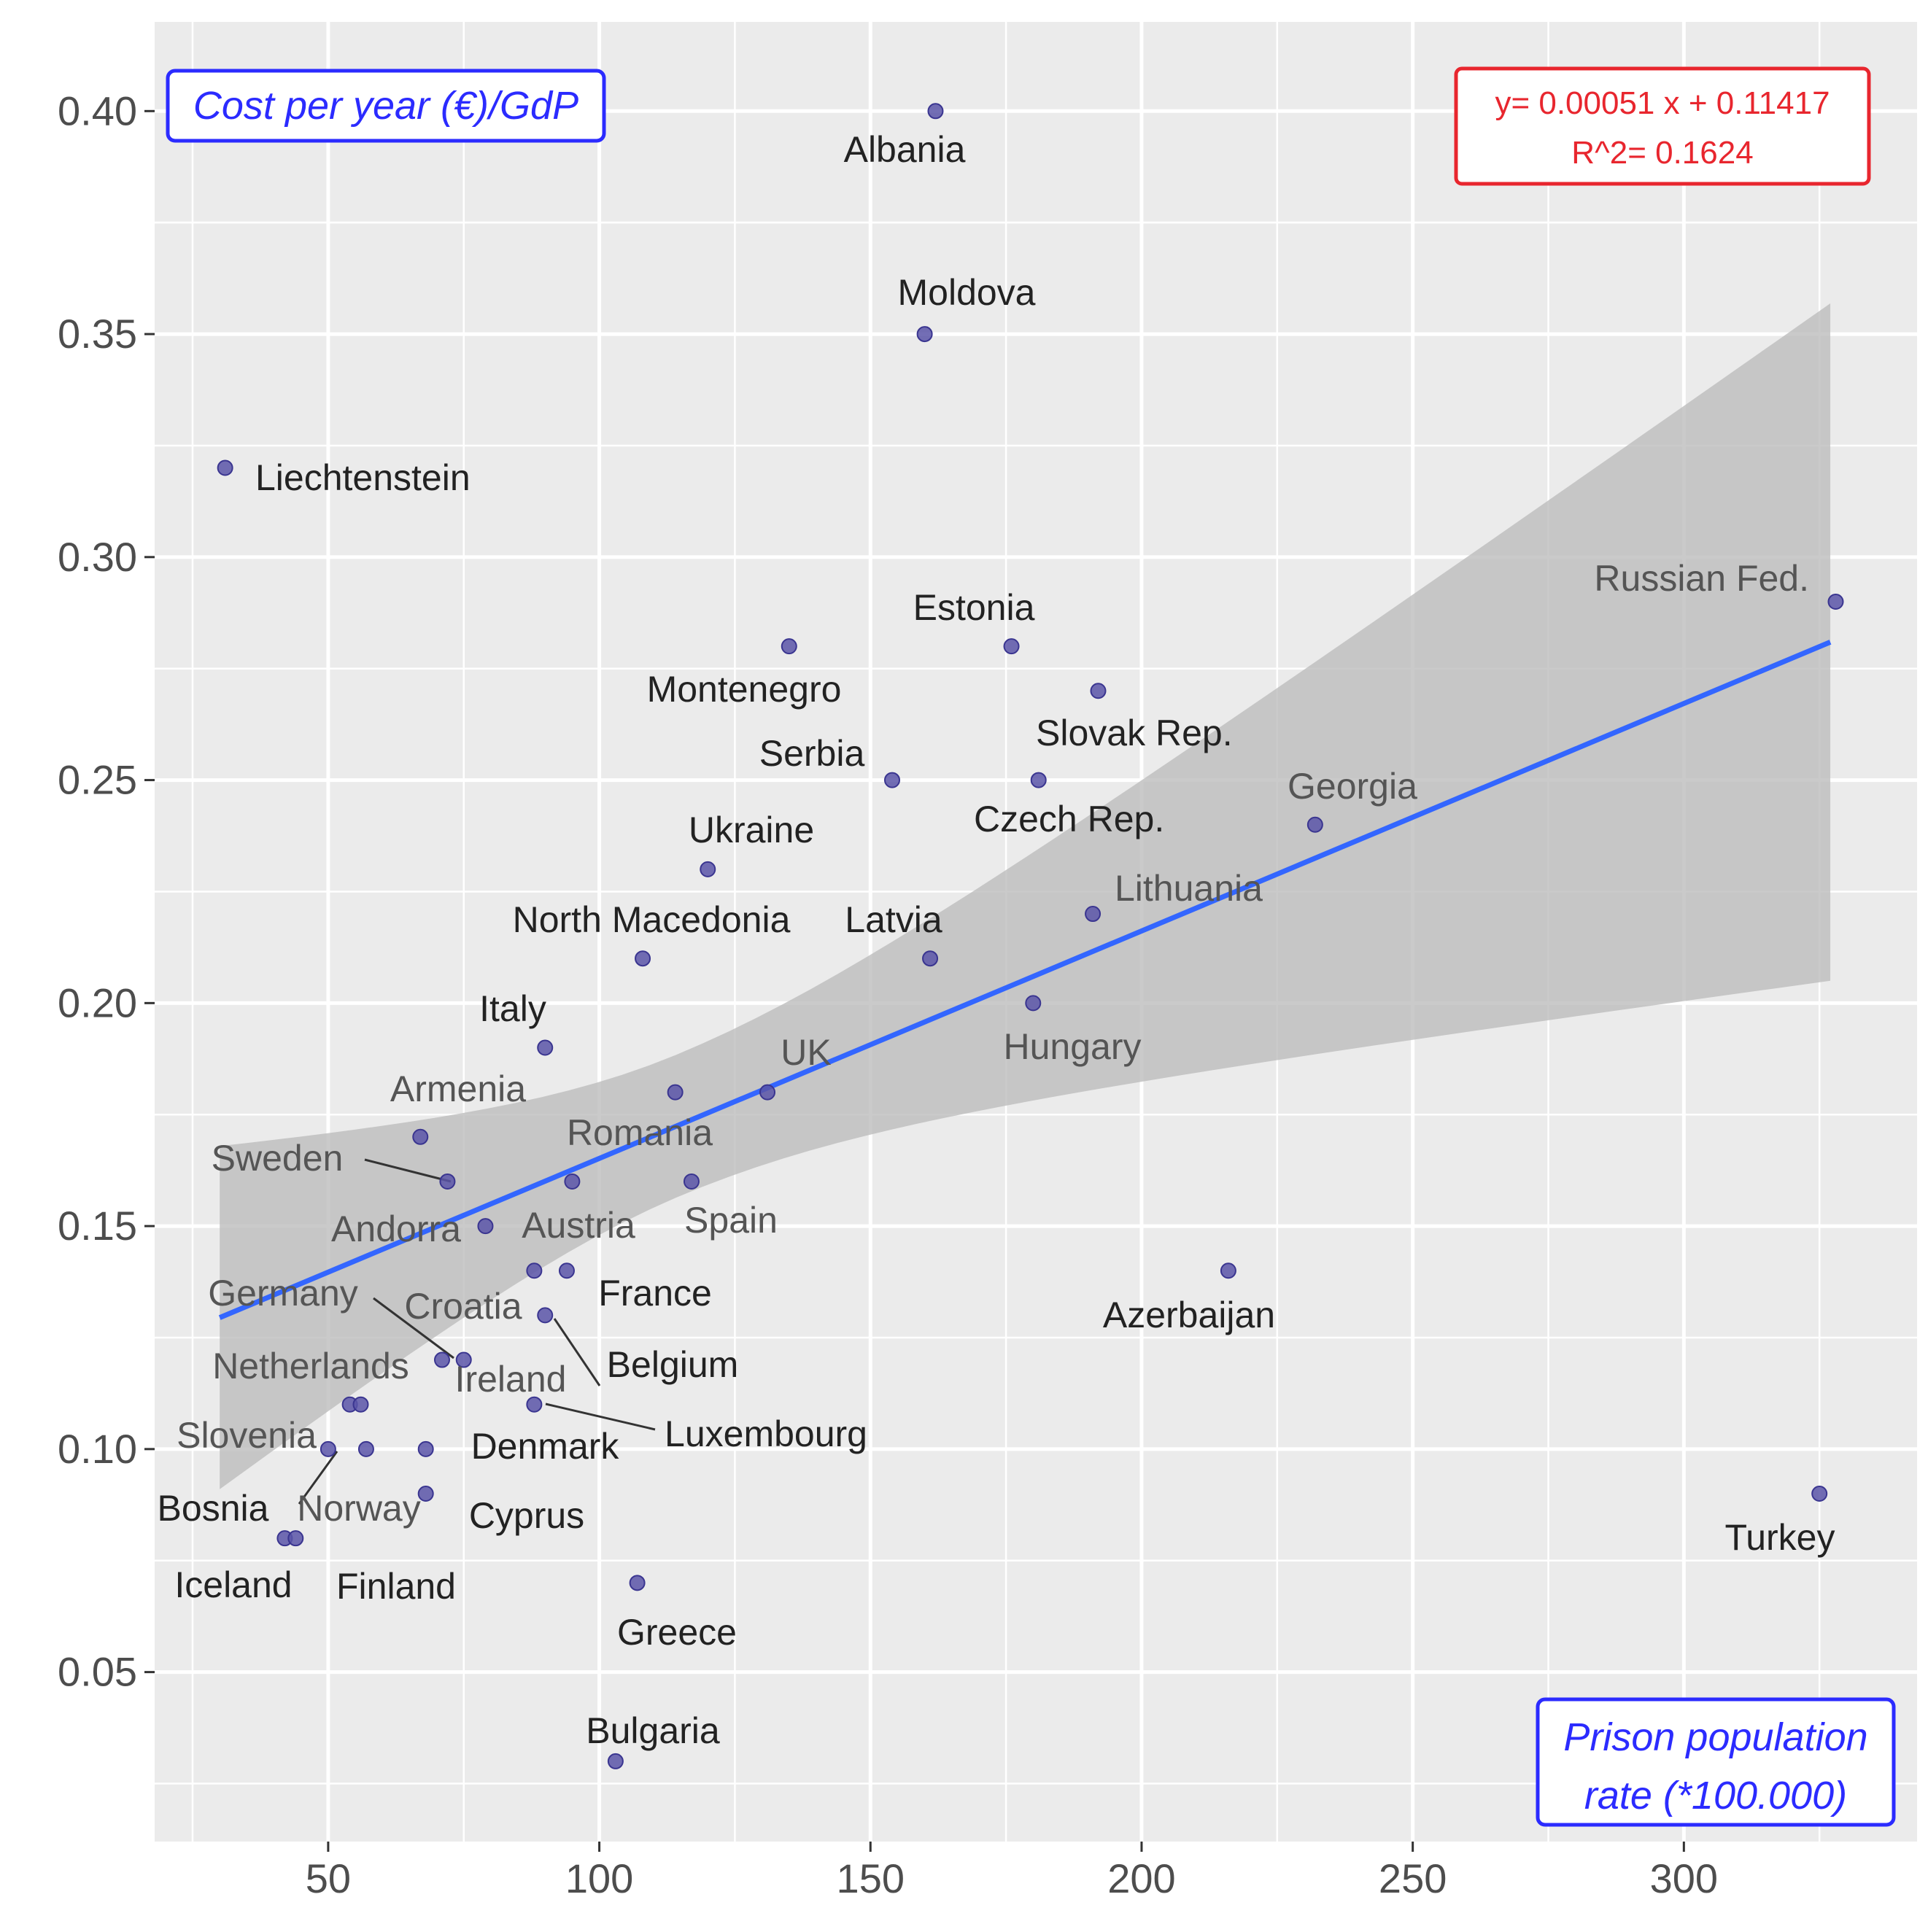 The image size is (1928, 1932). Describe the element at coordinates (812, 754) in the screenshot. I see `point-label: Serbia` at that location.